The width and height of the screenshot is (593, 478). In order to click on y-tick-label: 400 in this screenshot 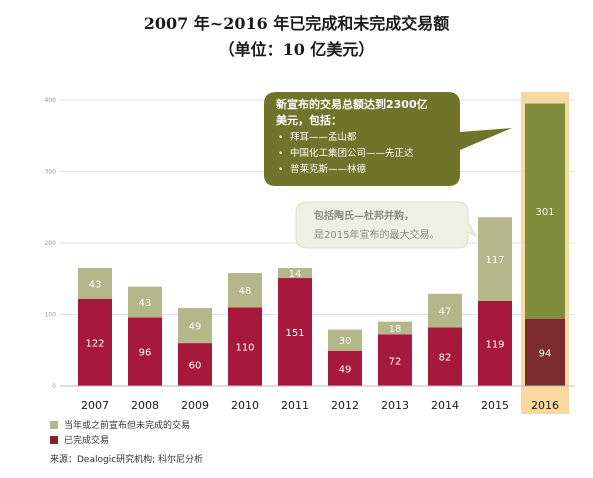, I will do `click(51, 100)`.